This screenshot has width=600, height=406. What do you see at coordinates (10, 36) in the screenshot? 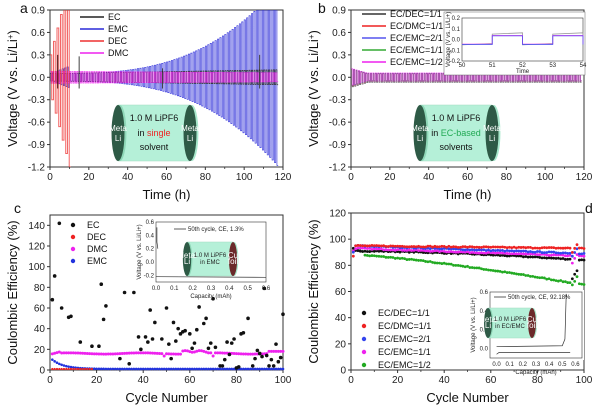
I see `superscript-plus: +` at bounding box center [10, 36].